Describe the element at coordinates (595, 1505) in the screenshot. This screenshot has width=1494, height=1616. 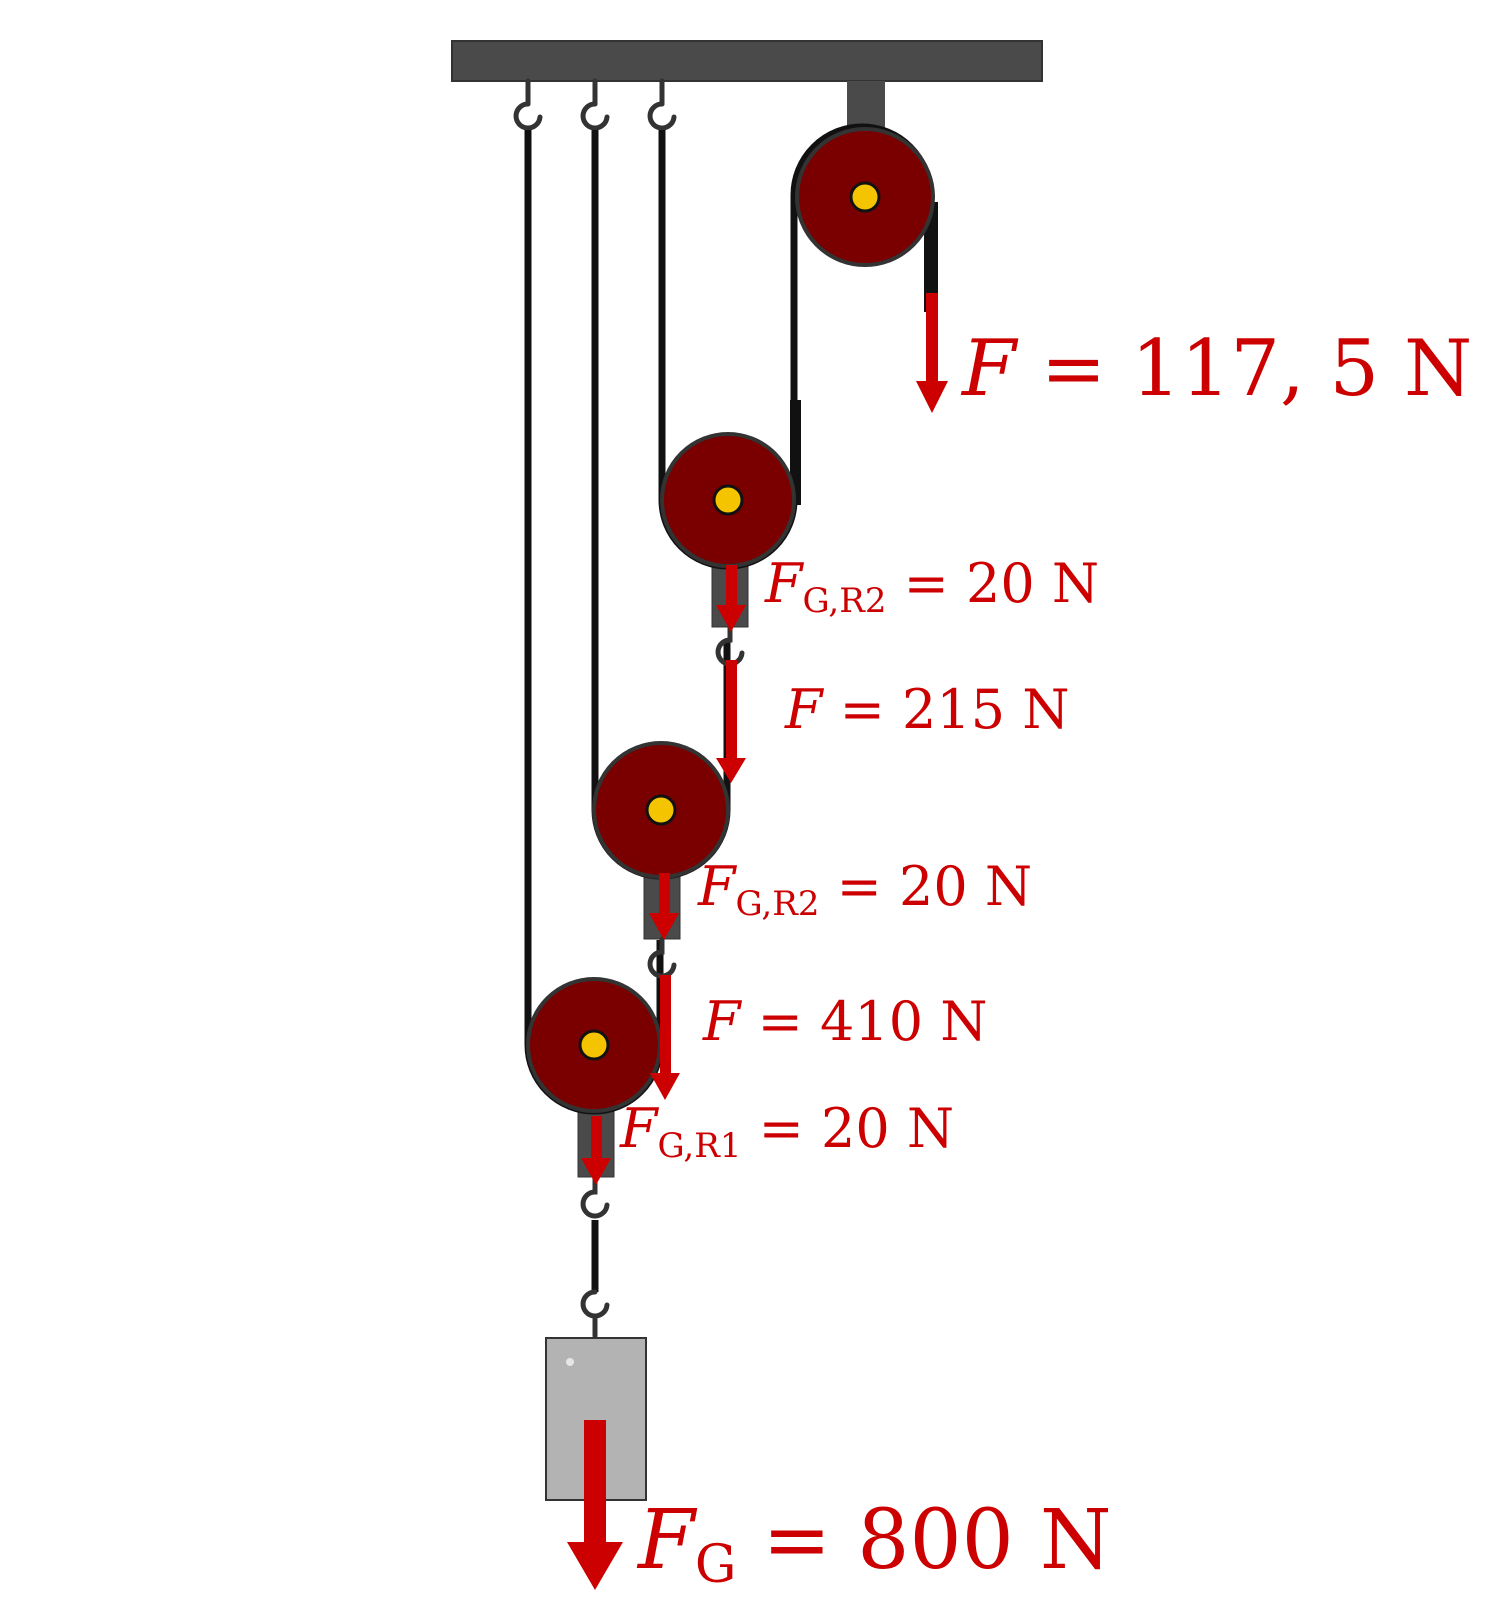
I see `arrow-load` at that location.